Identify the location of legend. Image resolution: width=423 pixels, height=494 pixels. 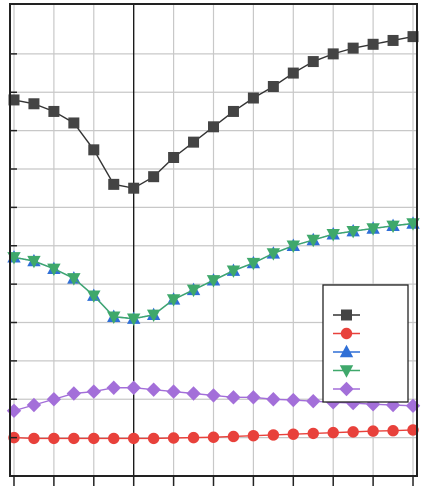
(365, 343).